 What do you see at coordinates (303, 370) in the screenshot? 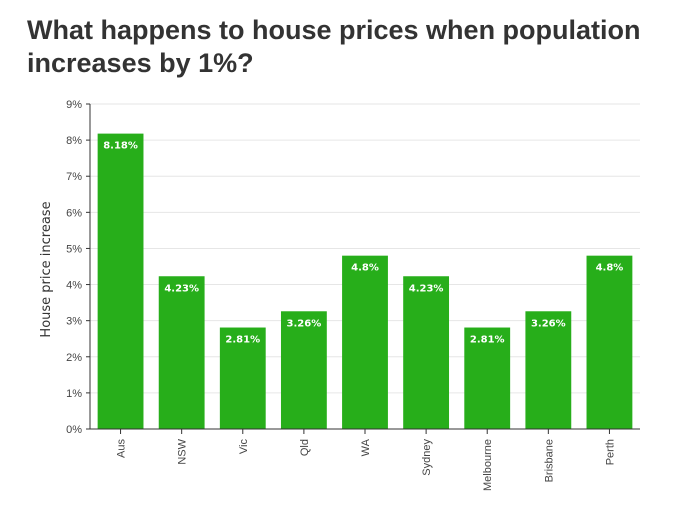
I see `bar-qld` at bounding box center [303, 370].